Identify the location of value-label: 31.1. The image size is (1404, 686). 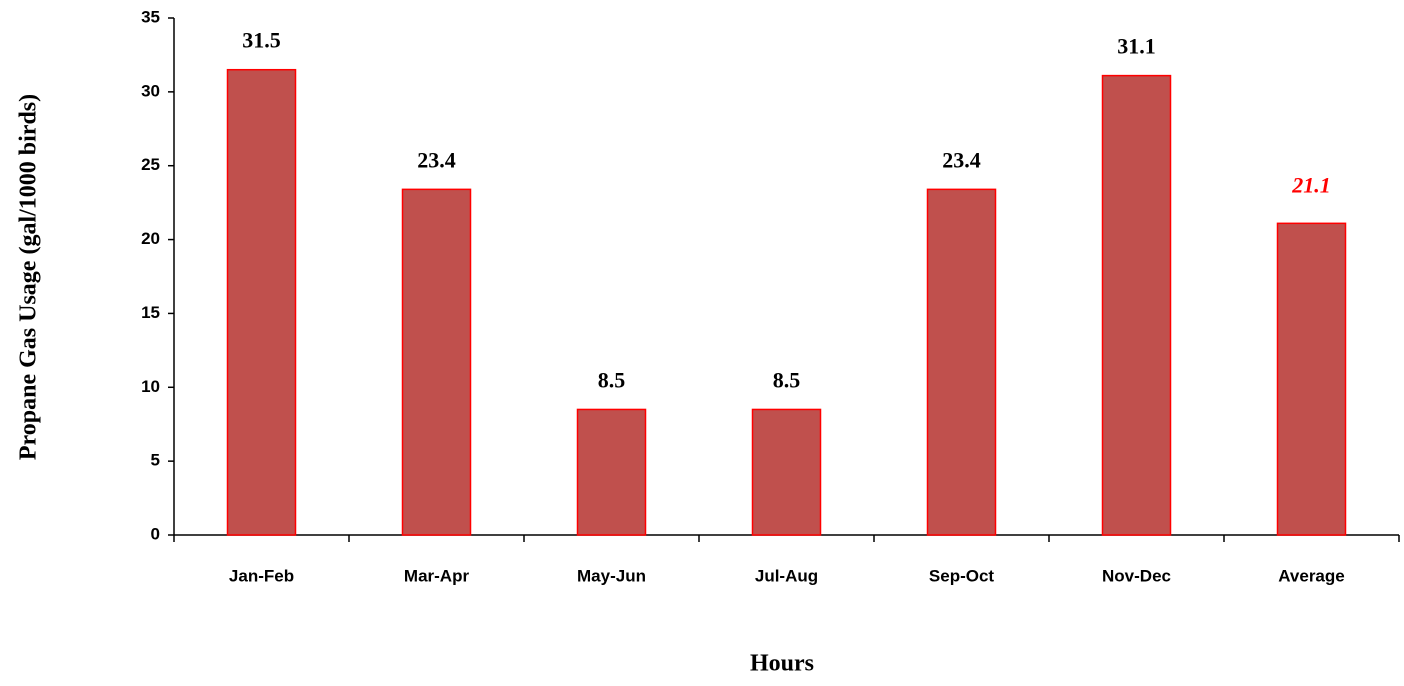
(1136, 46).